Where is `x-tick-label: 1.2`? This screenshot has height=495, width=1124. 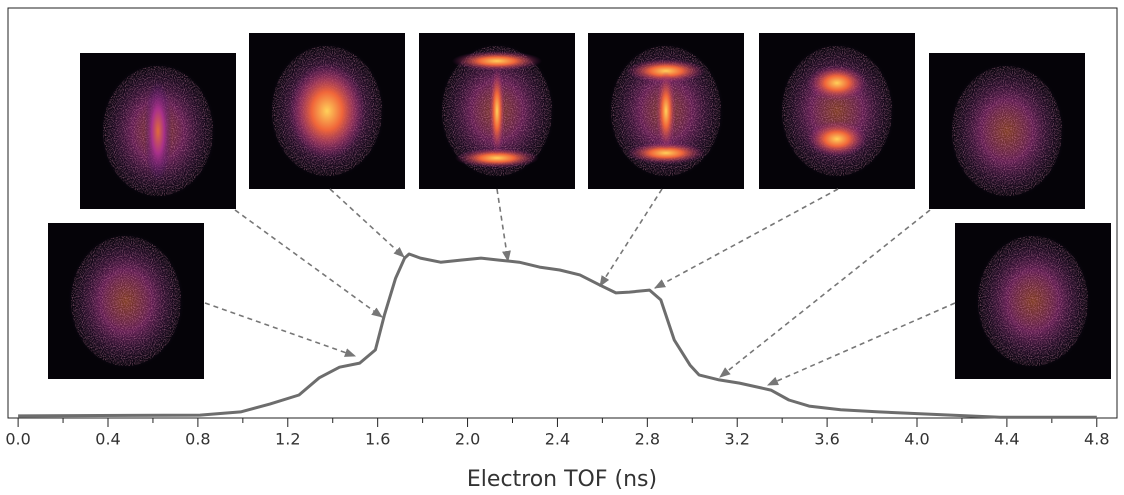 x-tick-label: 1.2 is located at coordinates (287, 439).